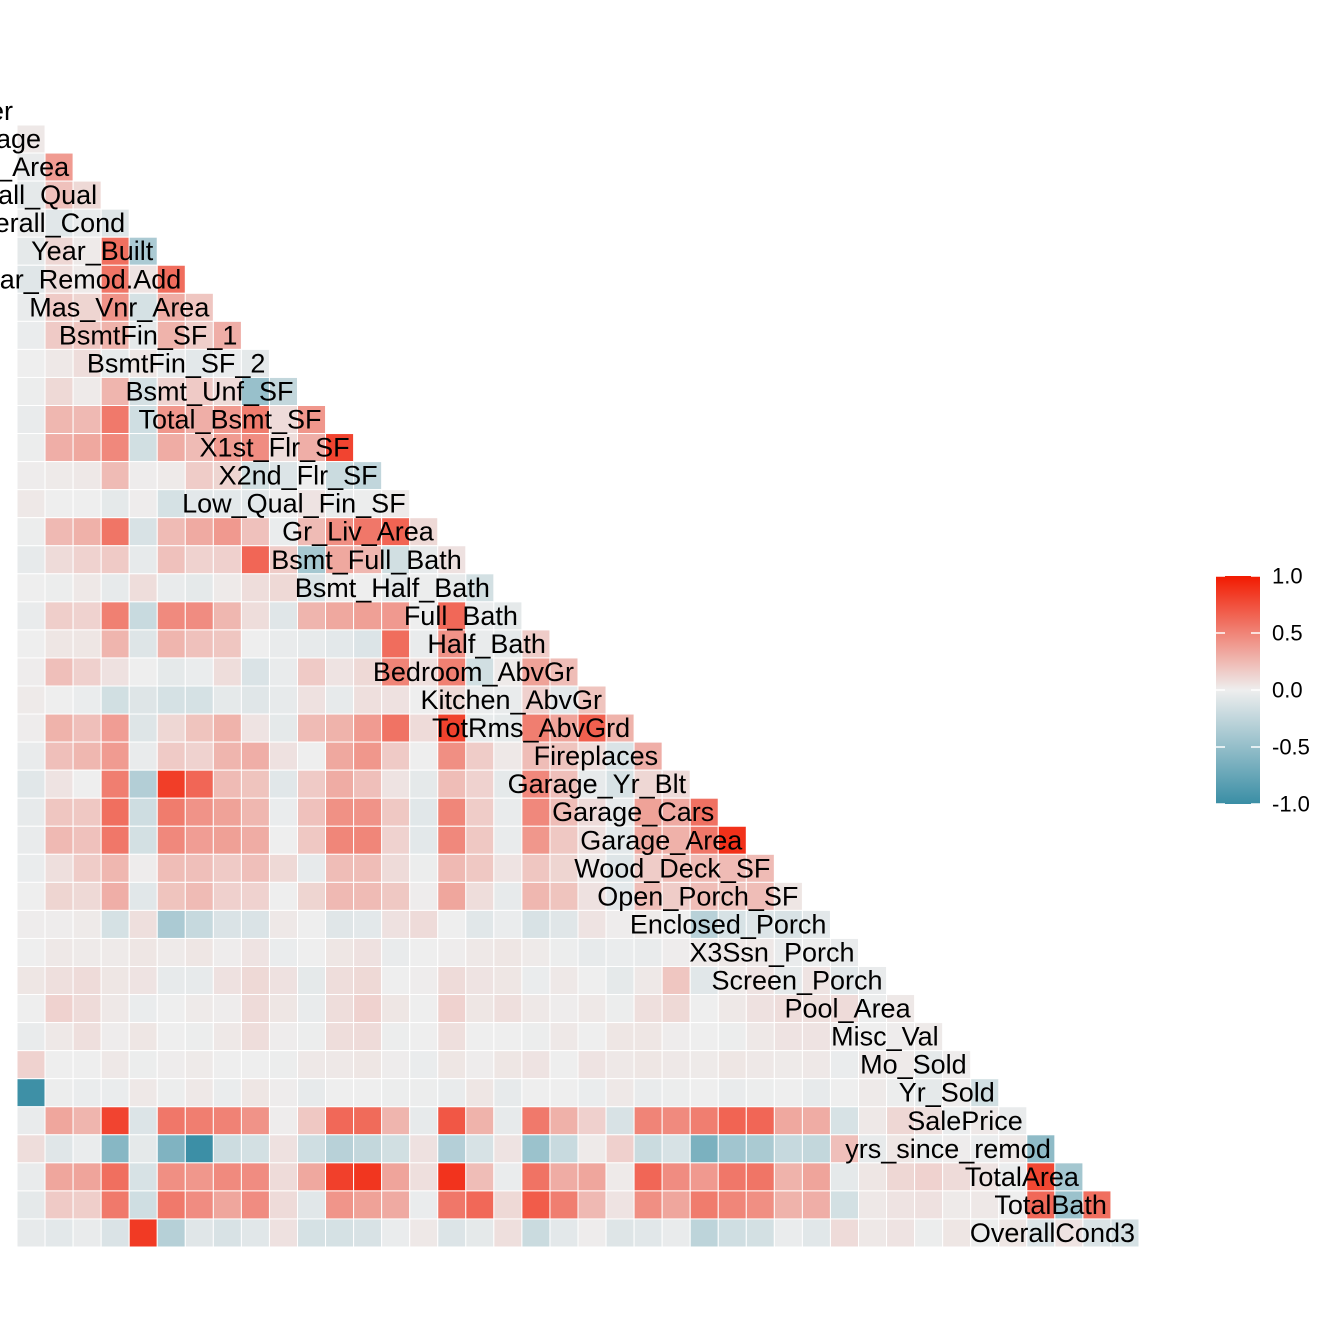 This screenshot has width=1344, height=1344. Describe the element at coordinates (661, 840) in the screenshot. I see `variable-label: Garage_Area` at that location.